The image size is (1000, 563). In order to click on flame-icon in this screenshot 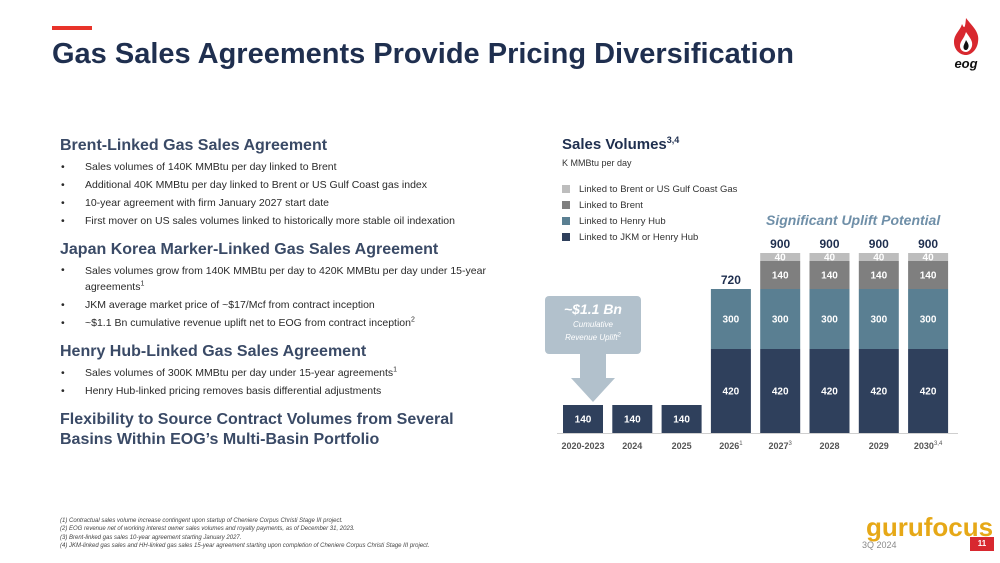, I will do `click(966, 36)`.